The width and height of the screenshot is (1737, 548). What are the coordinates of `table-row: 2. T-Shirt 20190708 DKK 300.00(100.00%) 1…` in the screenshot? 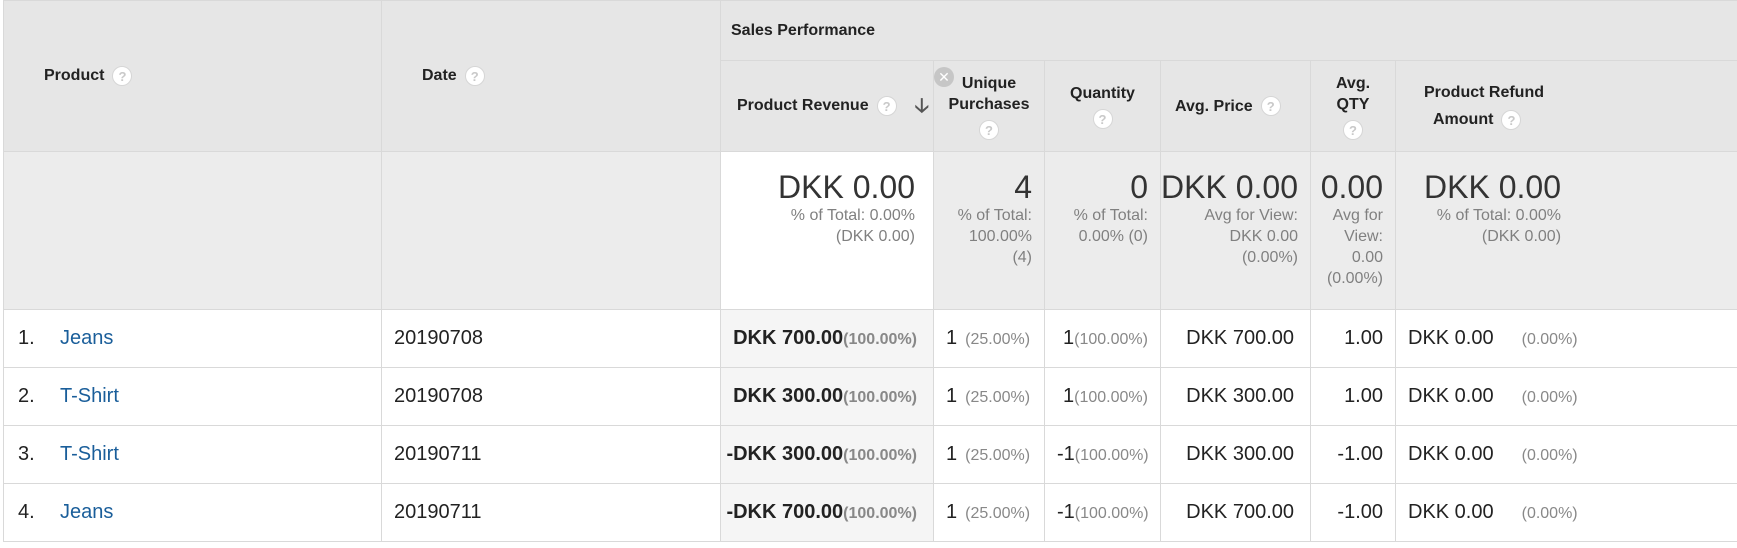 It's located at (870, 396).